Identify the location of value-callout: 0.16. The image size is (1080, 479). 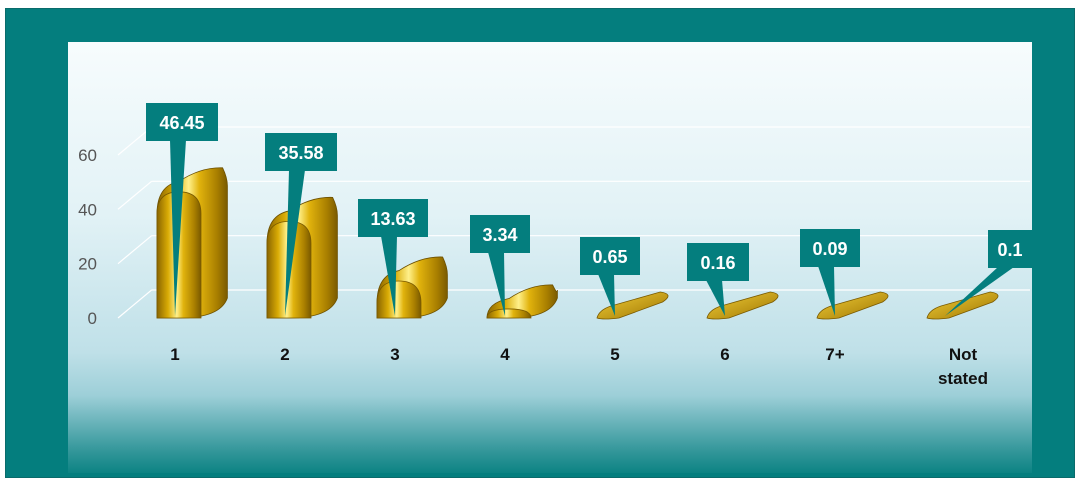
(718, 279).